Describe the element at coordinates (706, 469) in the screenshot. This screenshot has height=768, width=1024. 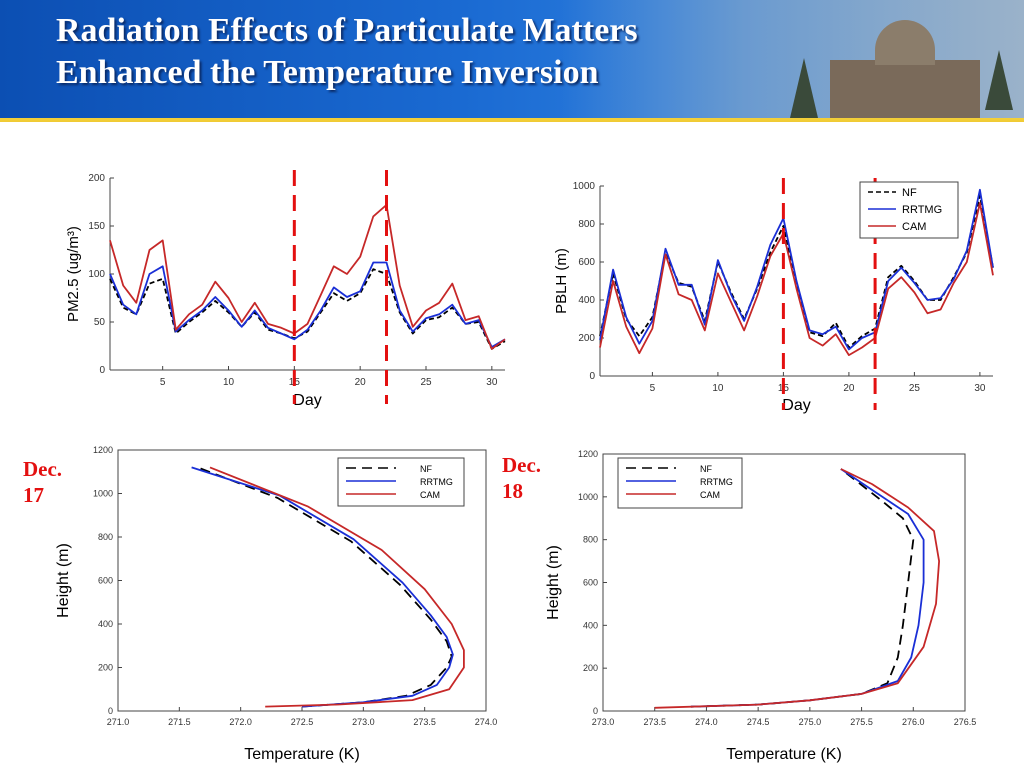
I see `dec18-legend-label-nf: NF` at that location.